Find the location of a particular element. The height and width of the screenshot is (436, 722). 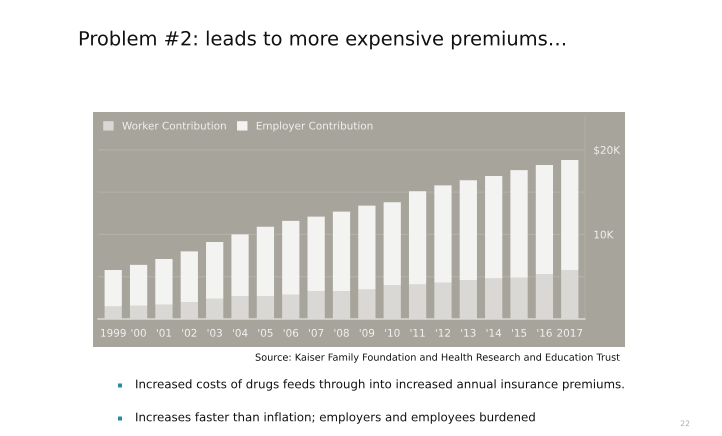

x-tick-label: '04 is located at coordinates (240, 332).